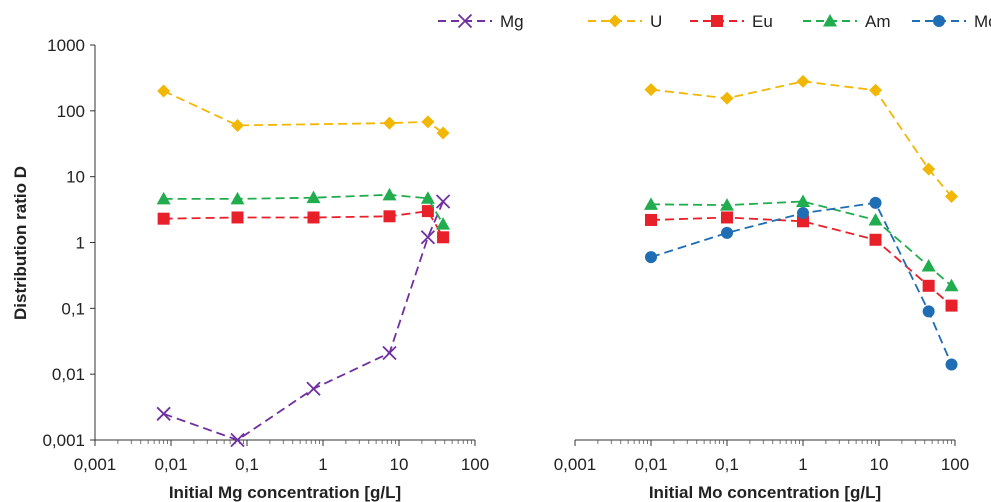  What do you see at coordinates (625, 21) in the screenshot?
I see `legend-item-u: U` at bounding box center [625, 21].